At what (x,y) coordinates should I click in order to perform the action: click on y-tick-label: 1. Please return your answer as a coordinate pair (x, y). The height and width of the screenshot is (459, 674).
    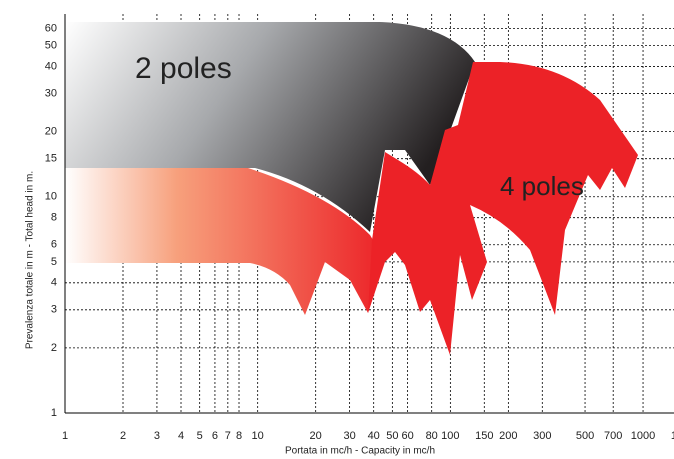
    Looking at the image, I should click on (54, 413).